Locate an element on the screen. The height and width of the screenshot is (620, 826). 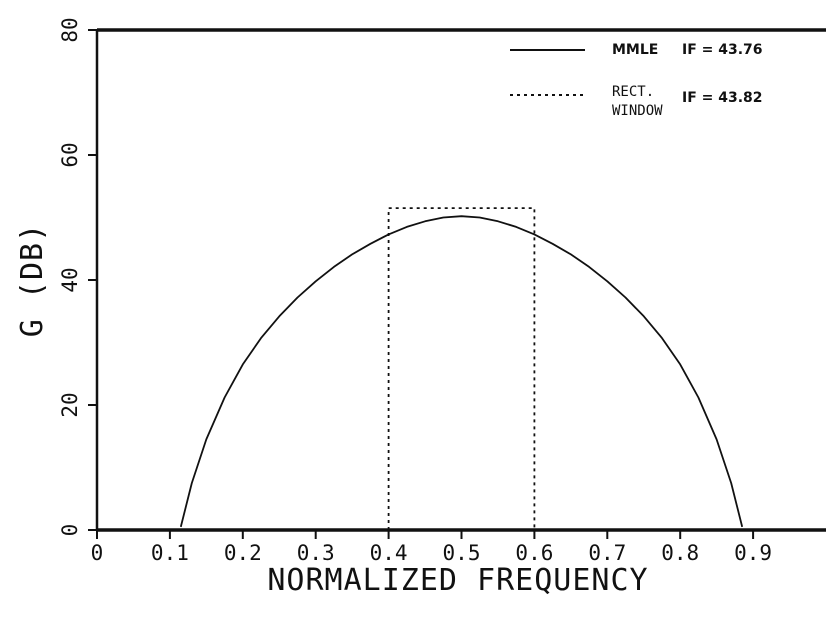
legend-label-rect-window: RECT. WINDOW is located at coordinates (637, 101).